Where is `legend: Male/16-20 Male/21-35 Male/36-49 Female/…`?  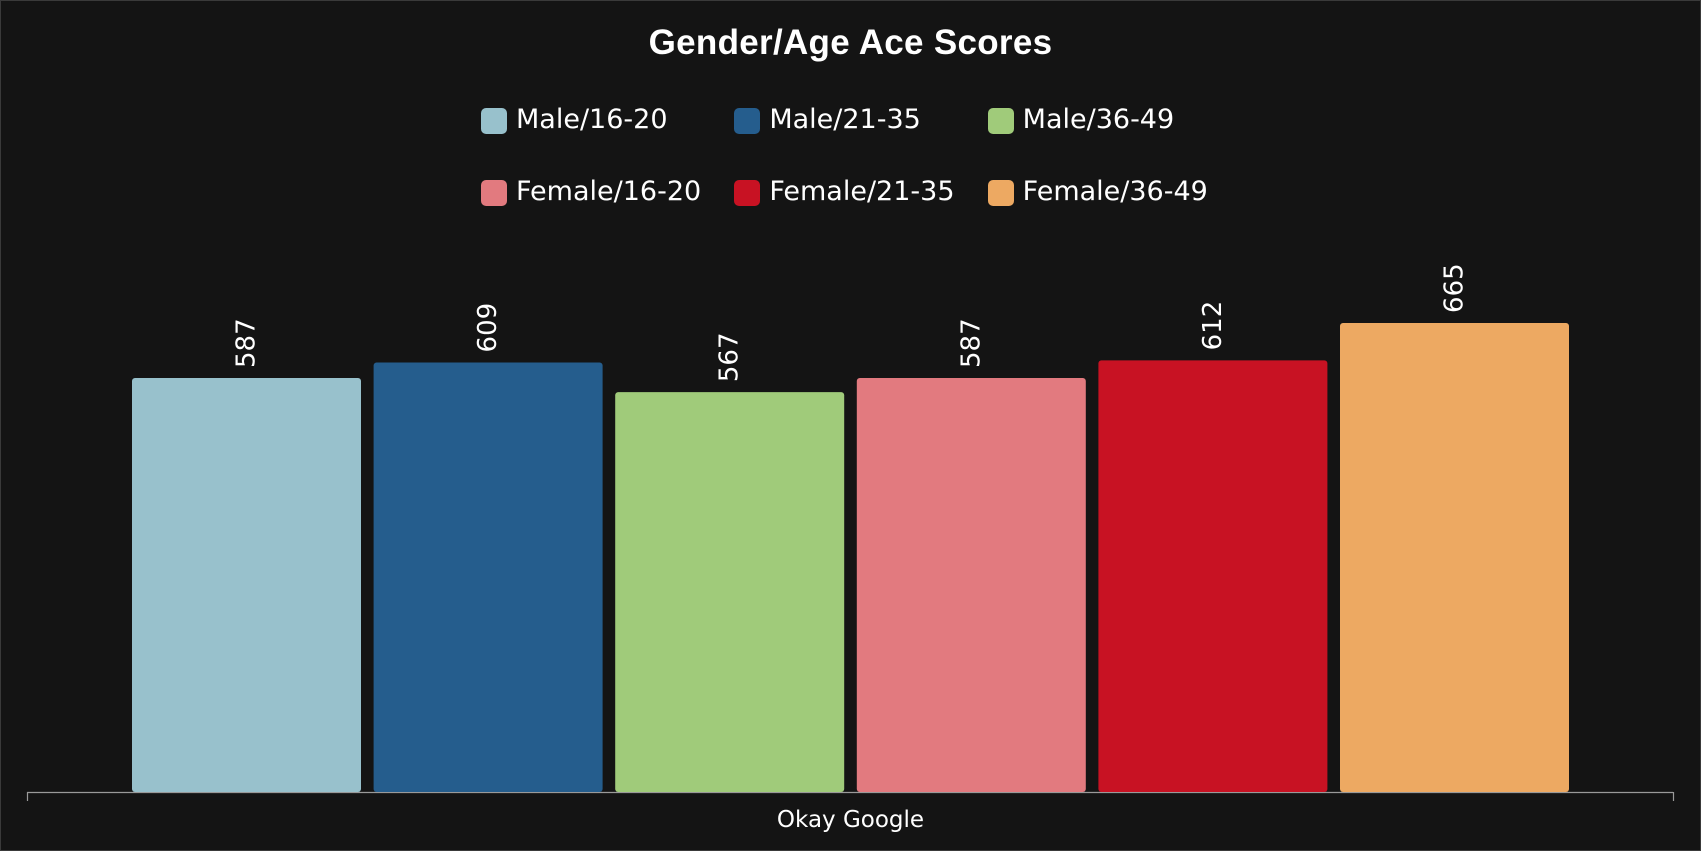 legend: Male/16-20 Male/21-35 Male/36-49 Female/… is located at coordinates (861, 173).